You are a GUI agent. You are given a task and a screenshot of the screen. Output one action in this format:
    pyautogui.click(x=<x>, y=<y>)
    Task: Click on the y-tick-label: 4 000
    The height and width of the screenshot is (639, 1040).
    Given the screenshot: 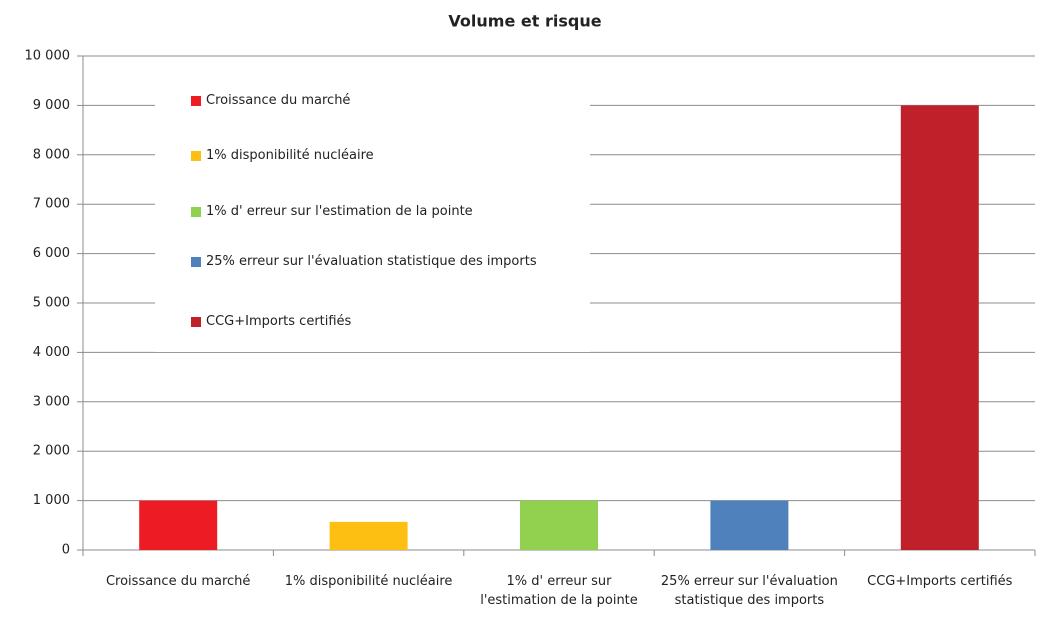 What is the action you would take?
    pyautogui.click(x=51, y=352)
    